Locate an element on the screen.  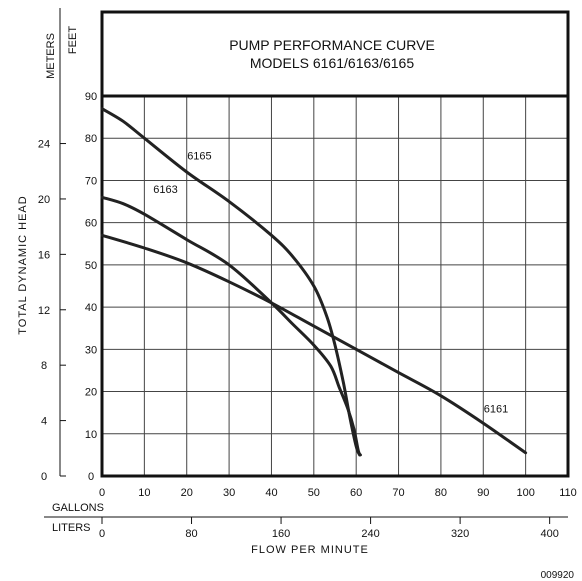
meter-tick-label: 20 is located at coordinates (44, 200).